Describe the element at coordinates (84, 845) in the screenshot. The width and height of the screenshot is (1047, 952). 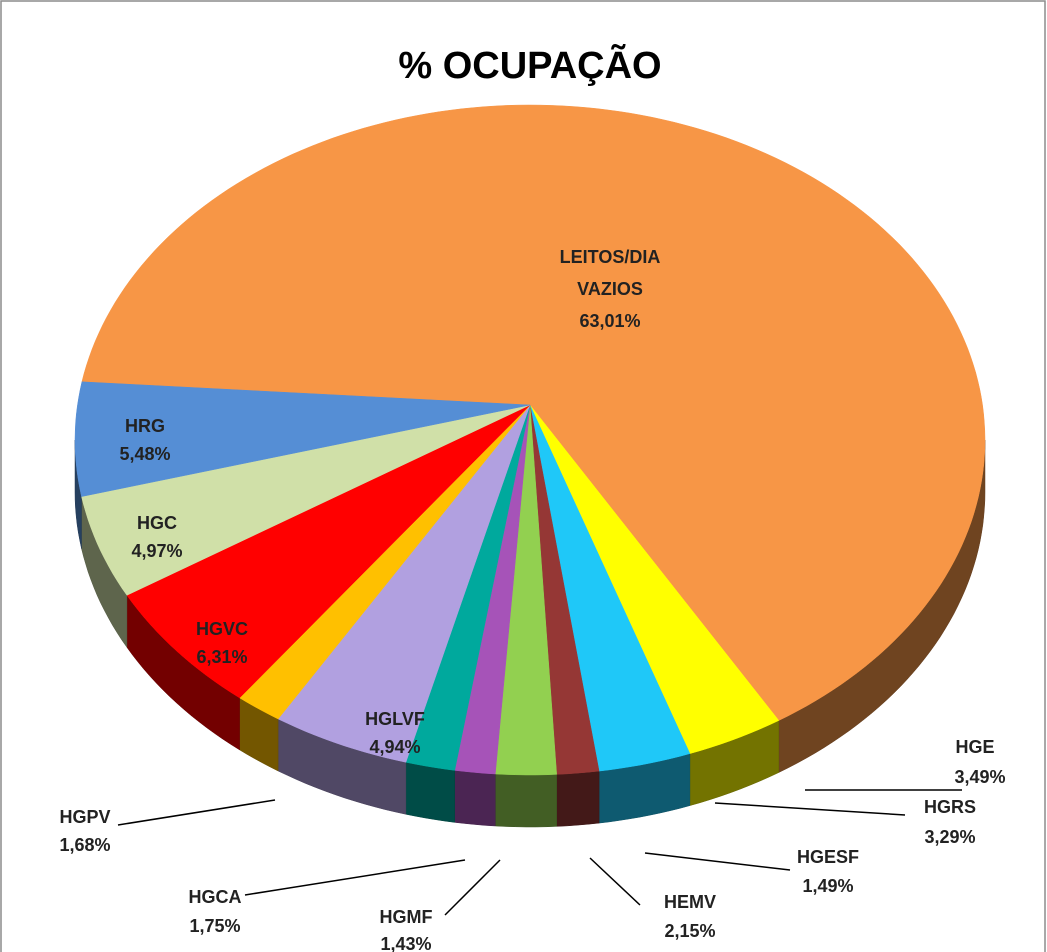
I see `value-label: 1,68%` at that location.